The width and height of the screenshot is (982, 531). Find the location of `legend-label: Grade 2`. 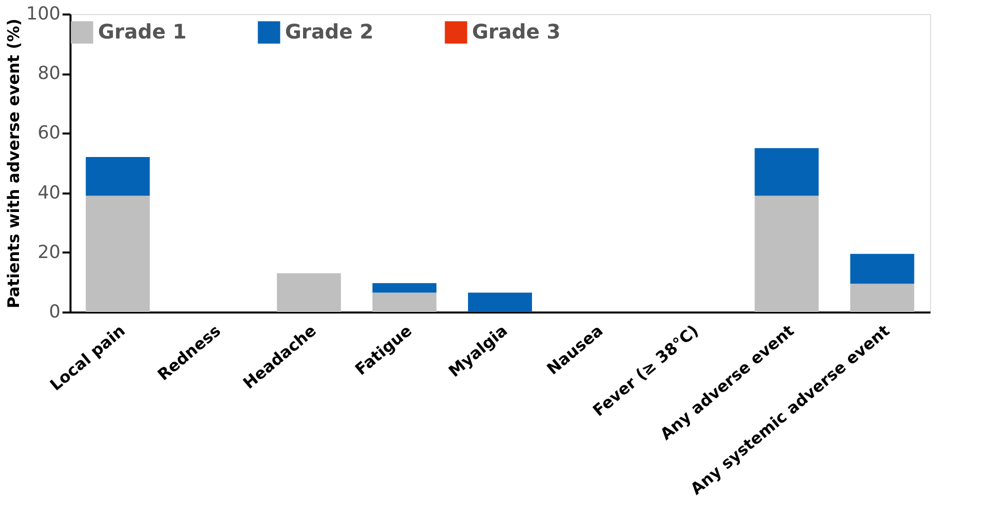

legend-label: Grade 2 is located at coordinates (329, 31).